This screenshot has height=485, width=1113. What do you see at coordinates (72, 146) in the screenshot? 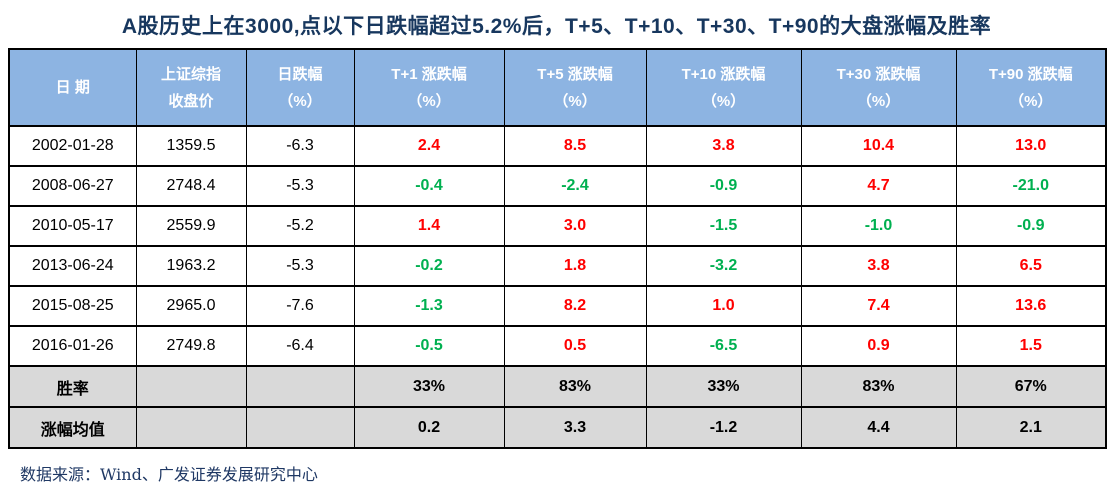
I see `cell-date: 2002-01-28` at bounding box center [72, 146].